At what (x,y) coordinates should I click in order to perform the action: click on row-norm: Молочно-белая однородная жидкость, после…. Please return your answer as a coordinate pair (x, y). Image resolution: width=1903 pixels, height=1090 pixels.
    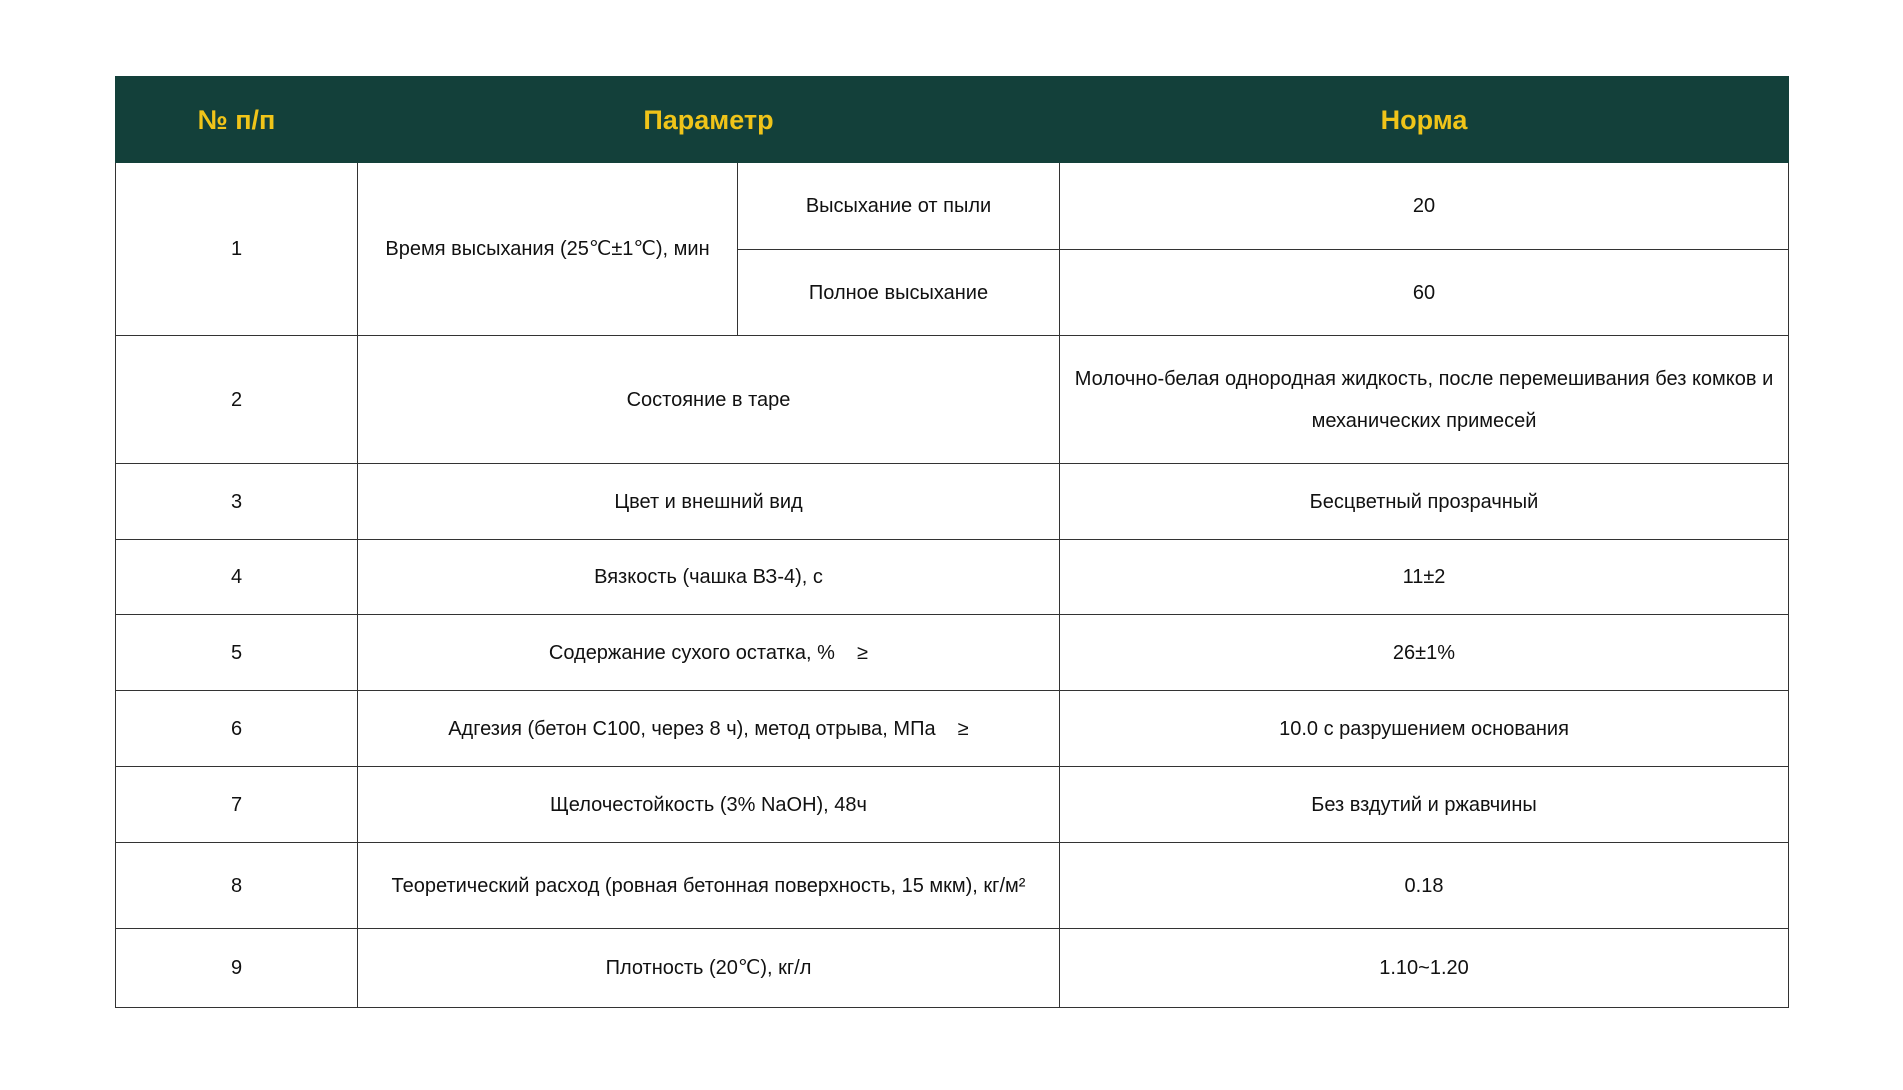
    Looking at the image, I should click on (1424, 399).